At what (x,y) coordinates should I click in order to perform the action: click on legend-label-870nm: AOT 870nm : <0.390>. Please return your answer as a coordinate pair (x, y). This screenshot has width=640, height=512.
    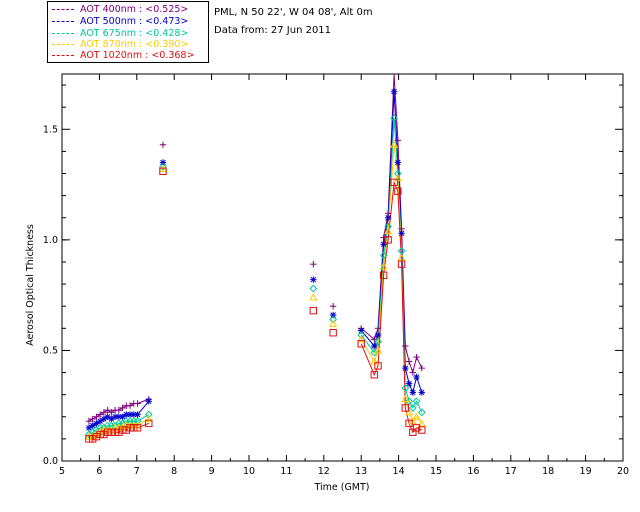
    Looking at the image, I should click on (134, 44).